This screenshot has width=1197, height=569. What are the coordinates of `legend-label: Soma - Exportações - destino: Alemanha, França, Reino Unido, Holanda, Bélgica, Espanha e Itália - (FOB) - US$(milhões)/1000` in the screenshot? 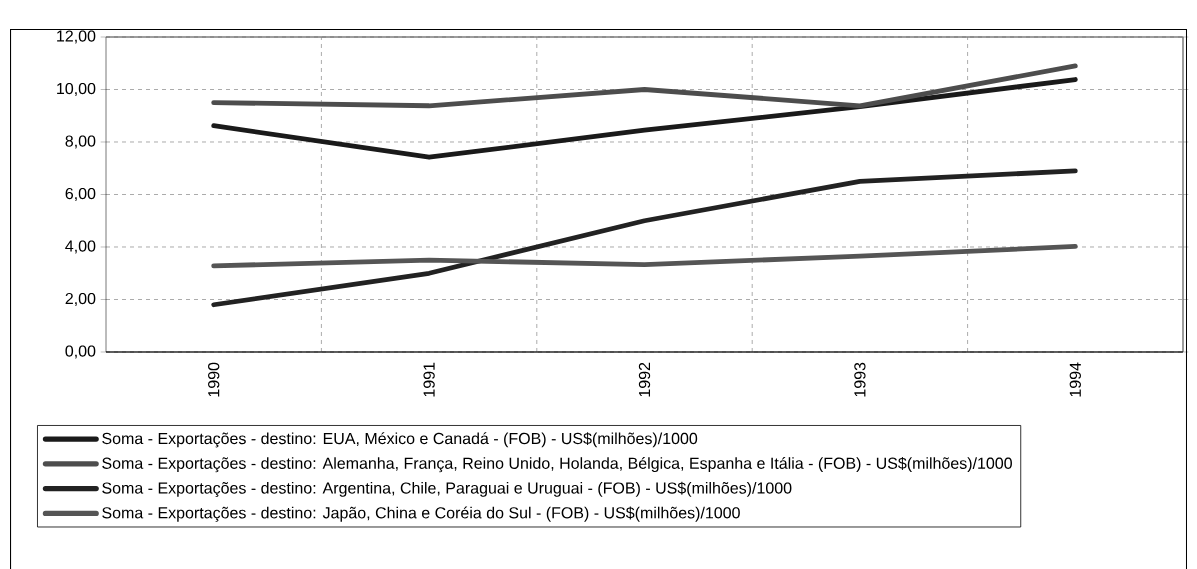 It's located at (557, 464).